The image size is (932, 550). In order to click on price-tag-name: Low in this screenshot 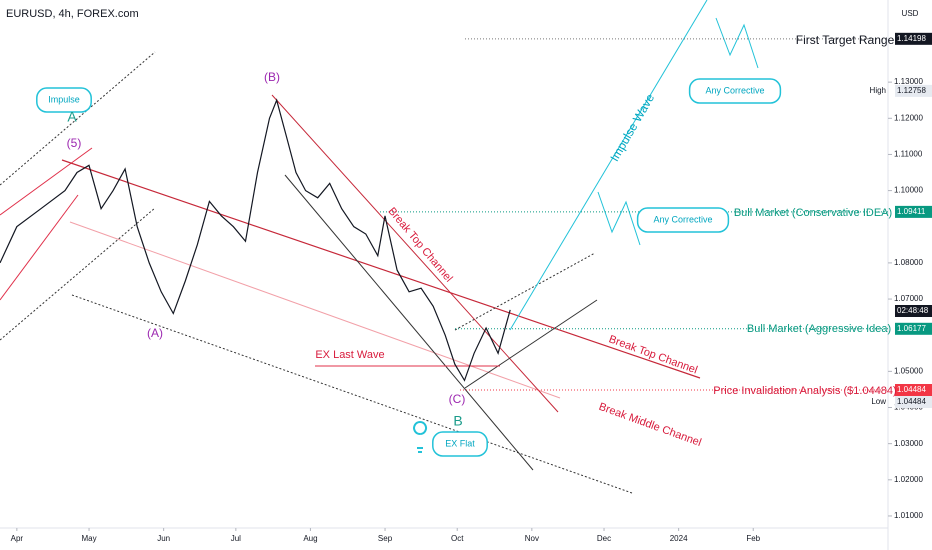, I will do `click(878, 401)`.